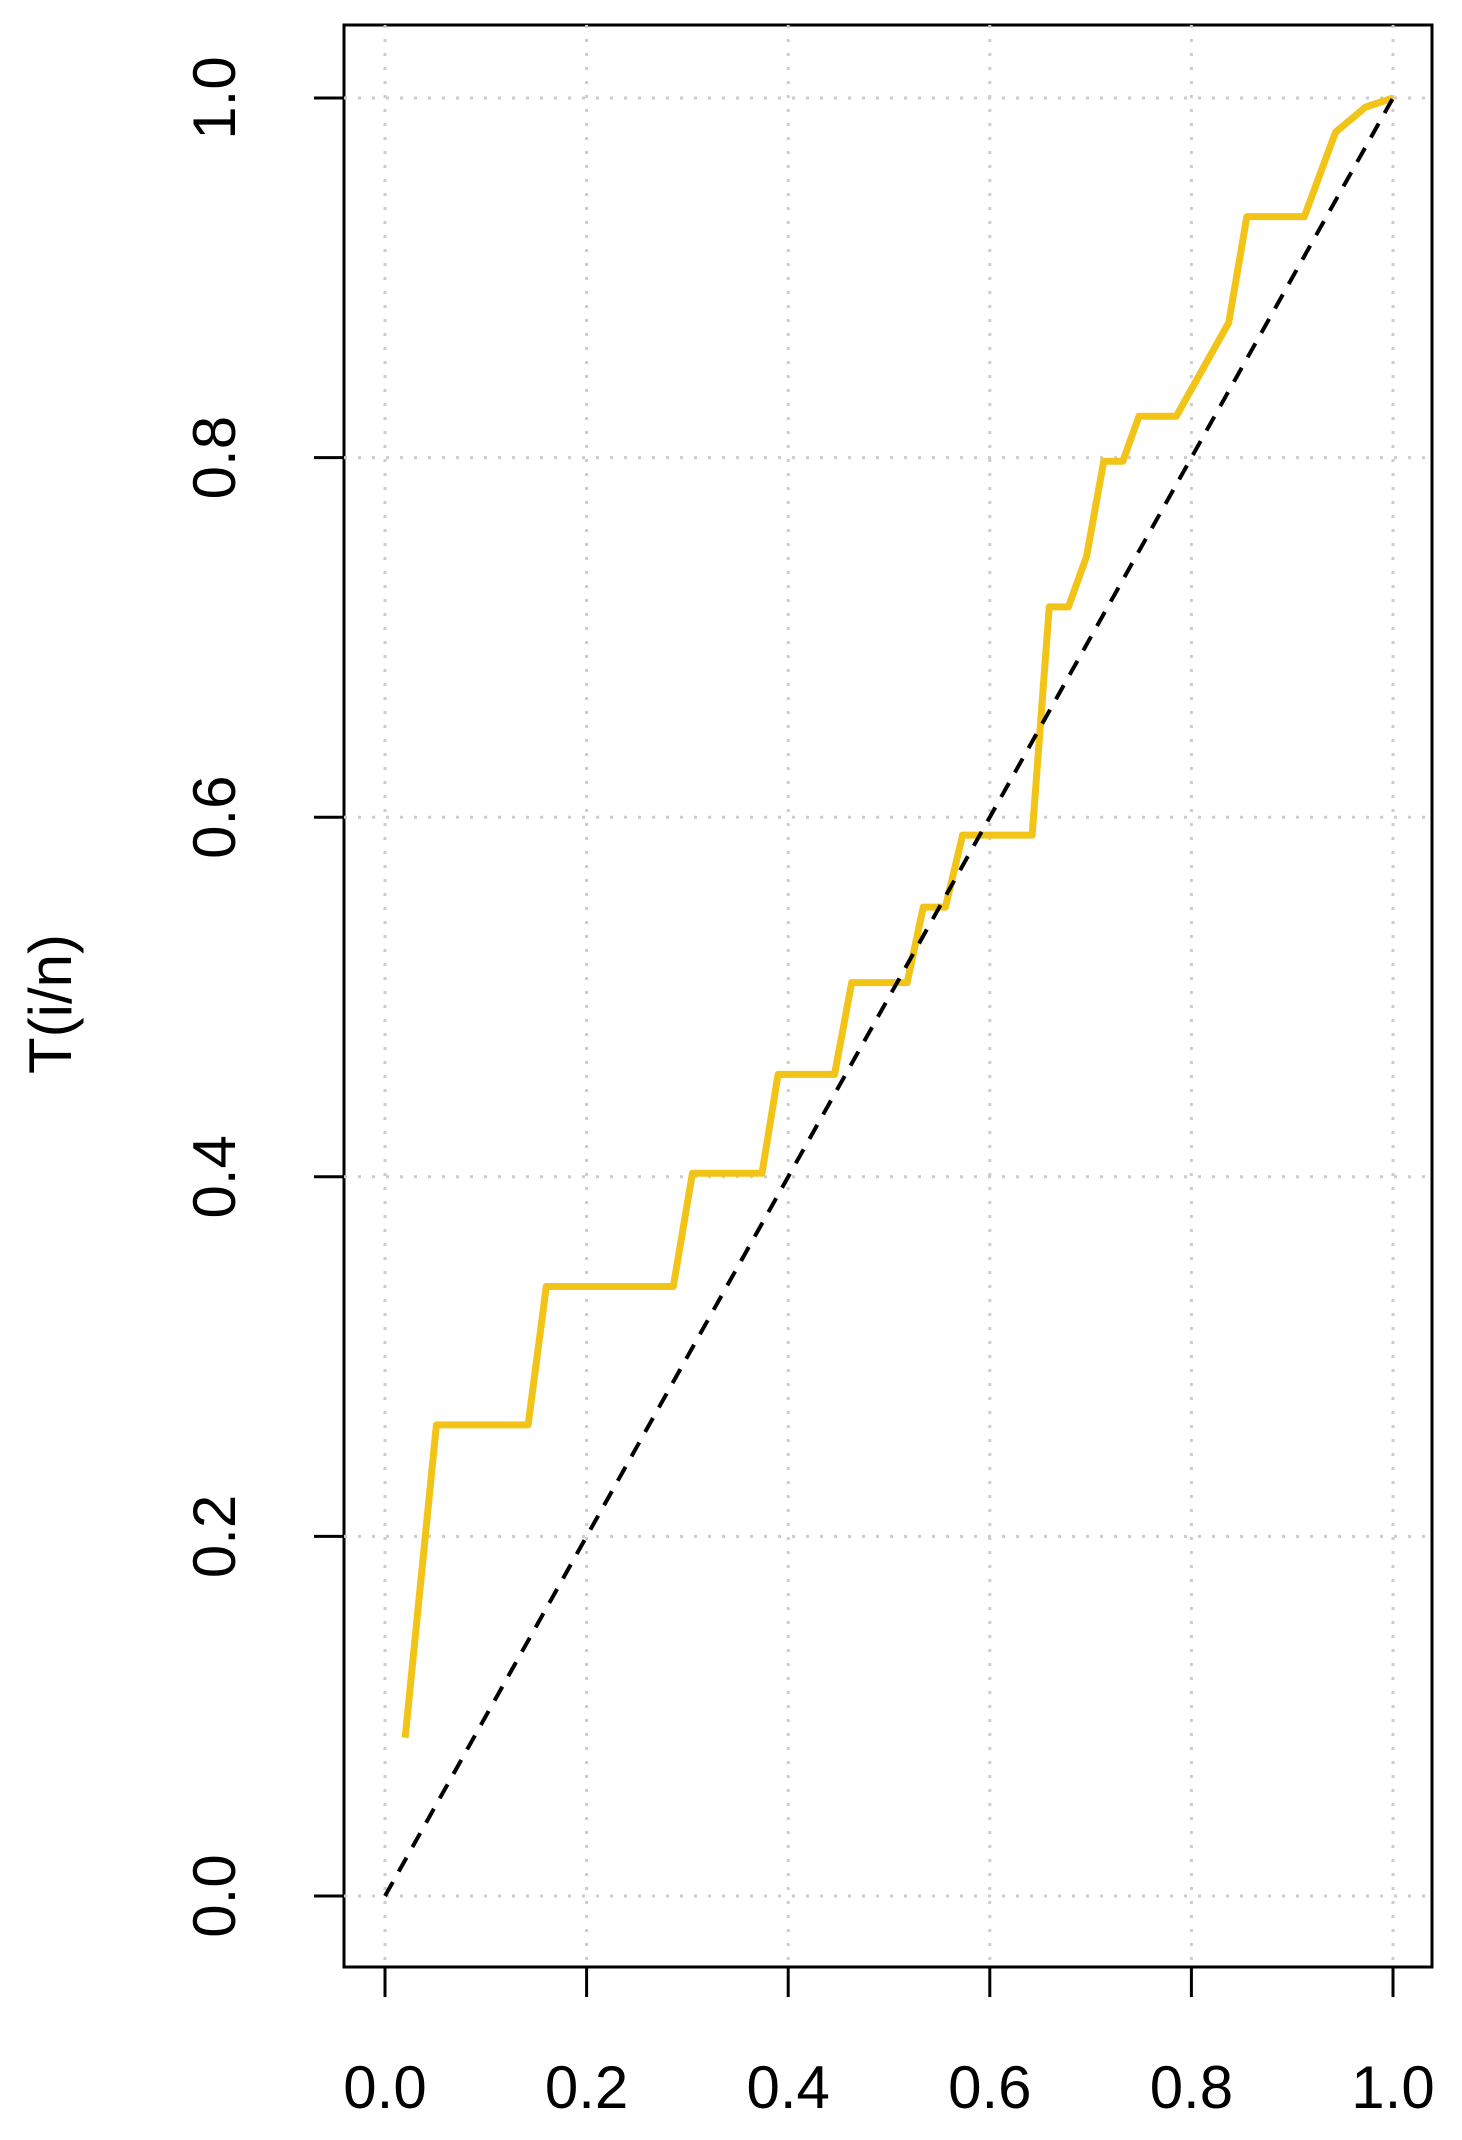  I want to click on x-tick-label: 0.6, so click(989, 2087).